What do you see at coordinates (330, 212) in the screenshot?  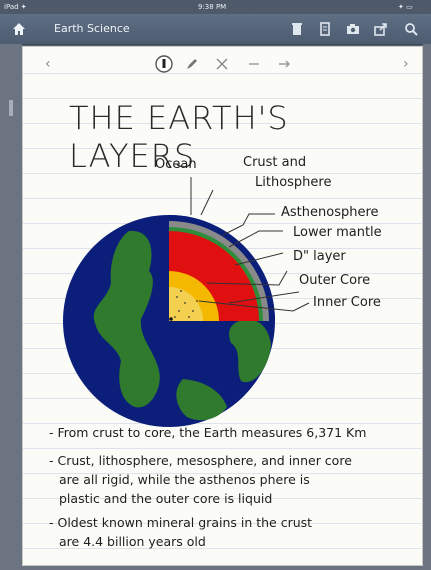 I see `label-asthenosphere: Asthenosphere` at bounding box center [330, 212].